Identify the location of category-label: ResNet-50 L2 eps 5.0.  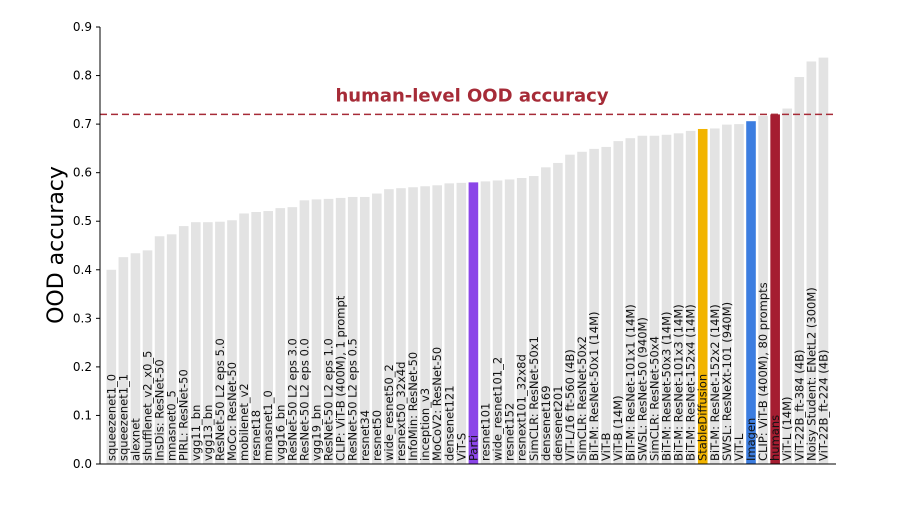
(220, 399).